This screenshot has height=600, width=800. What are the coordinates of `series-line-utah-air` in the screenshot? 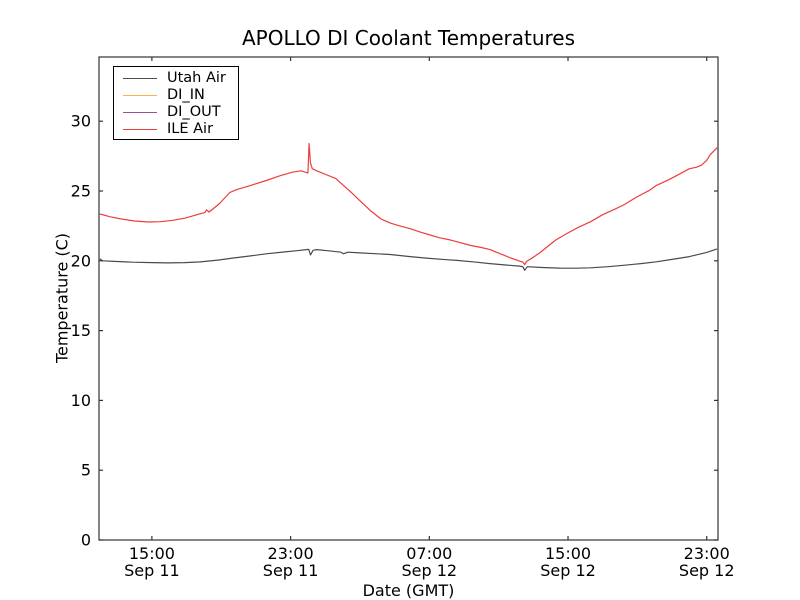 It's located at (408, 259).